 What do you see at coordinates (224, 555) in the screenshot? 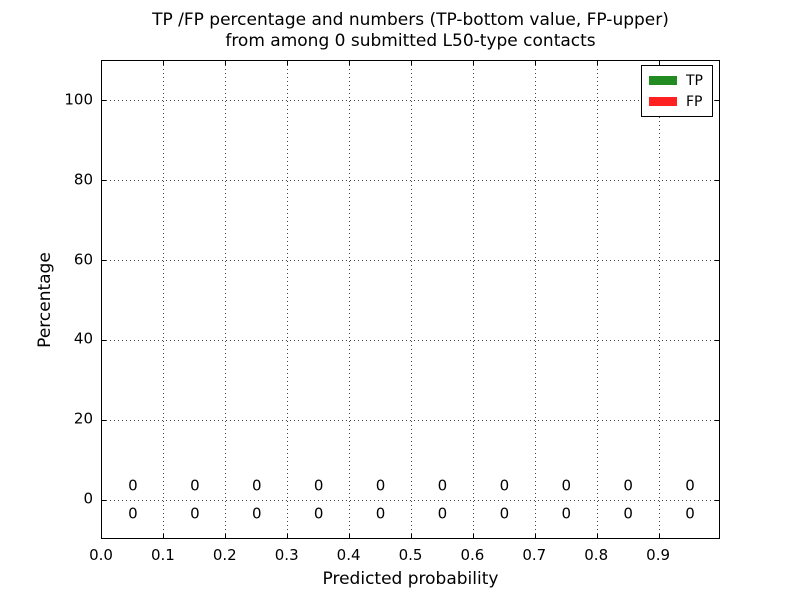
I see `x-tick-label: 0.2` at bounding box center [224, 555].